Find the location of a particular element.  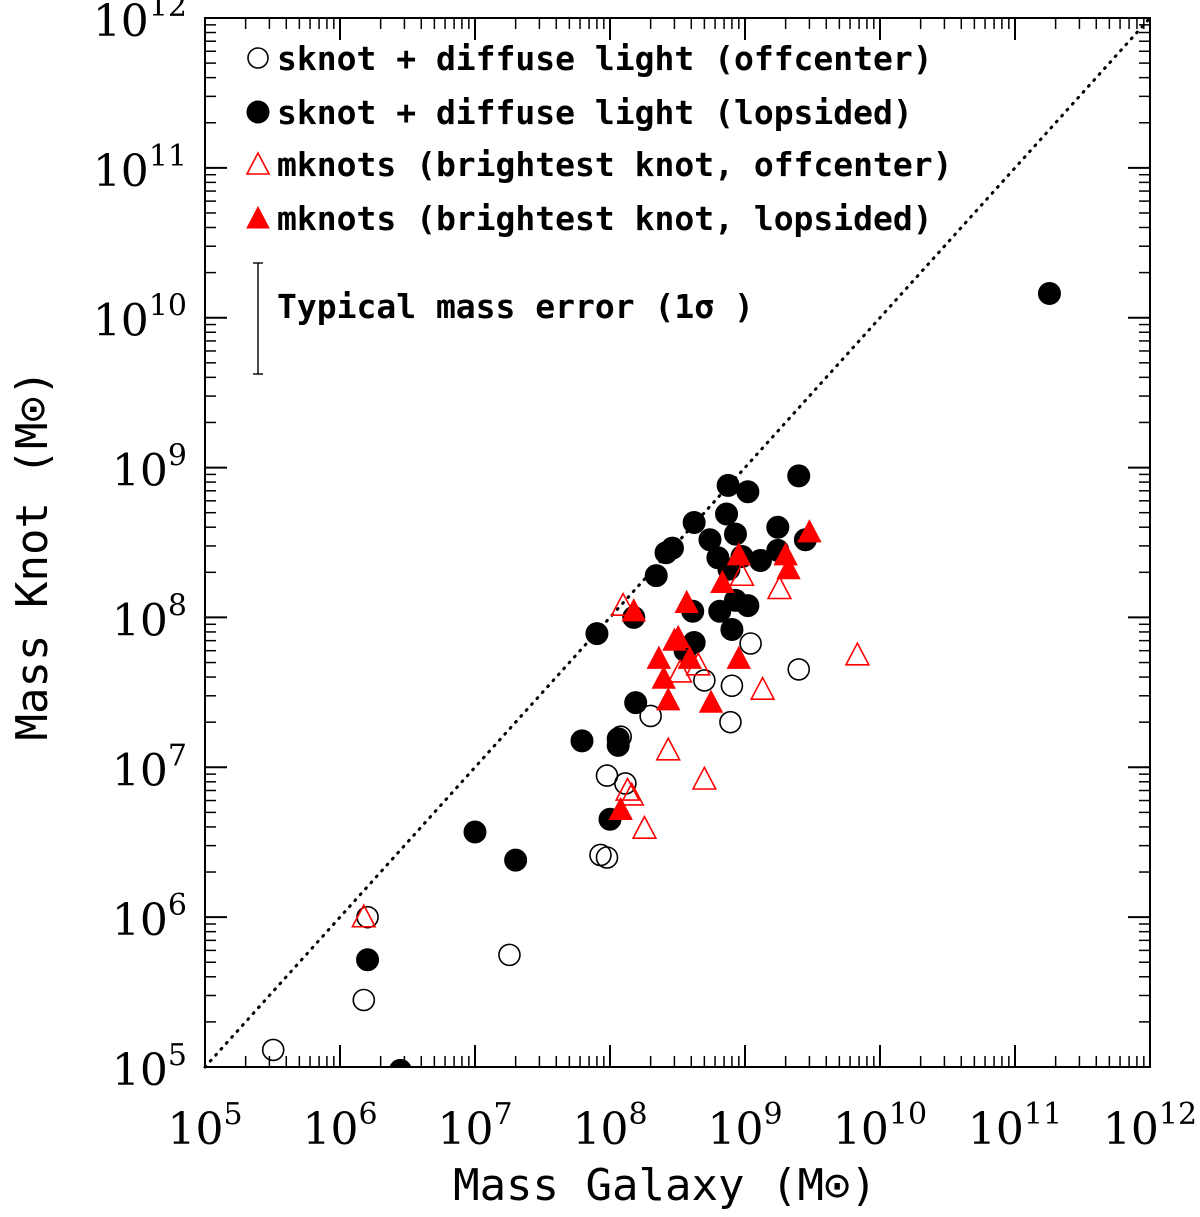

x-tick-label: 10⁵ is located at coordinates (204, 1126).